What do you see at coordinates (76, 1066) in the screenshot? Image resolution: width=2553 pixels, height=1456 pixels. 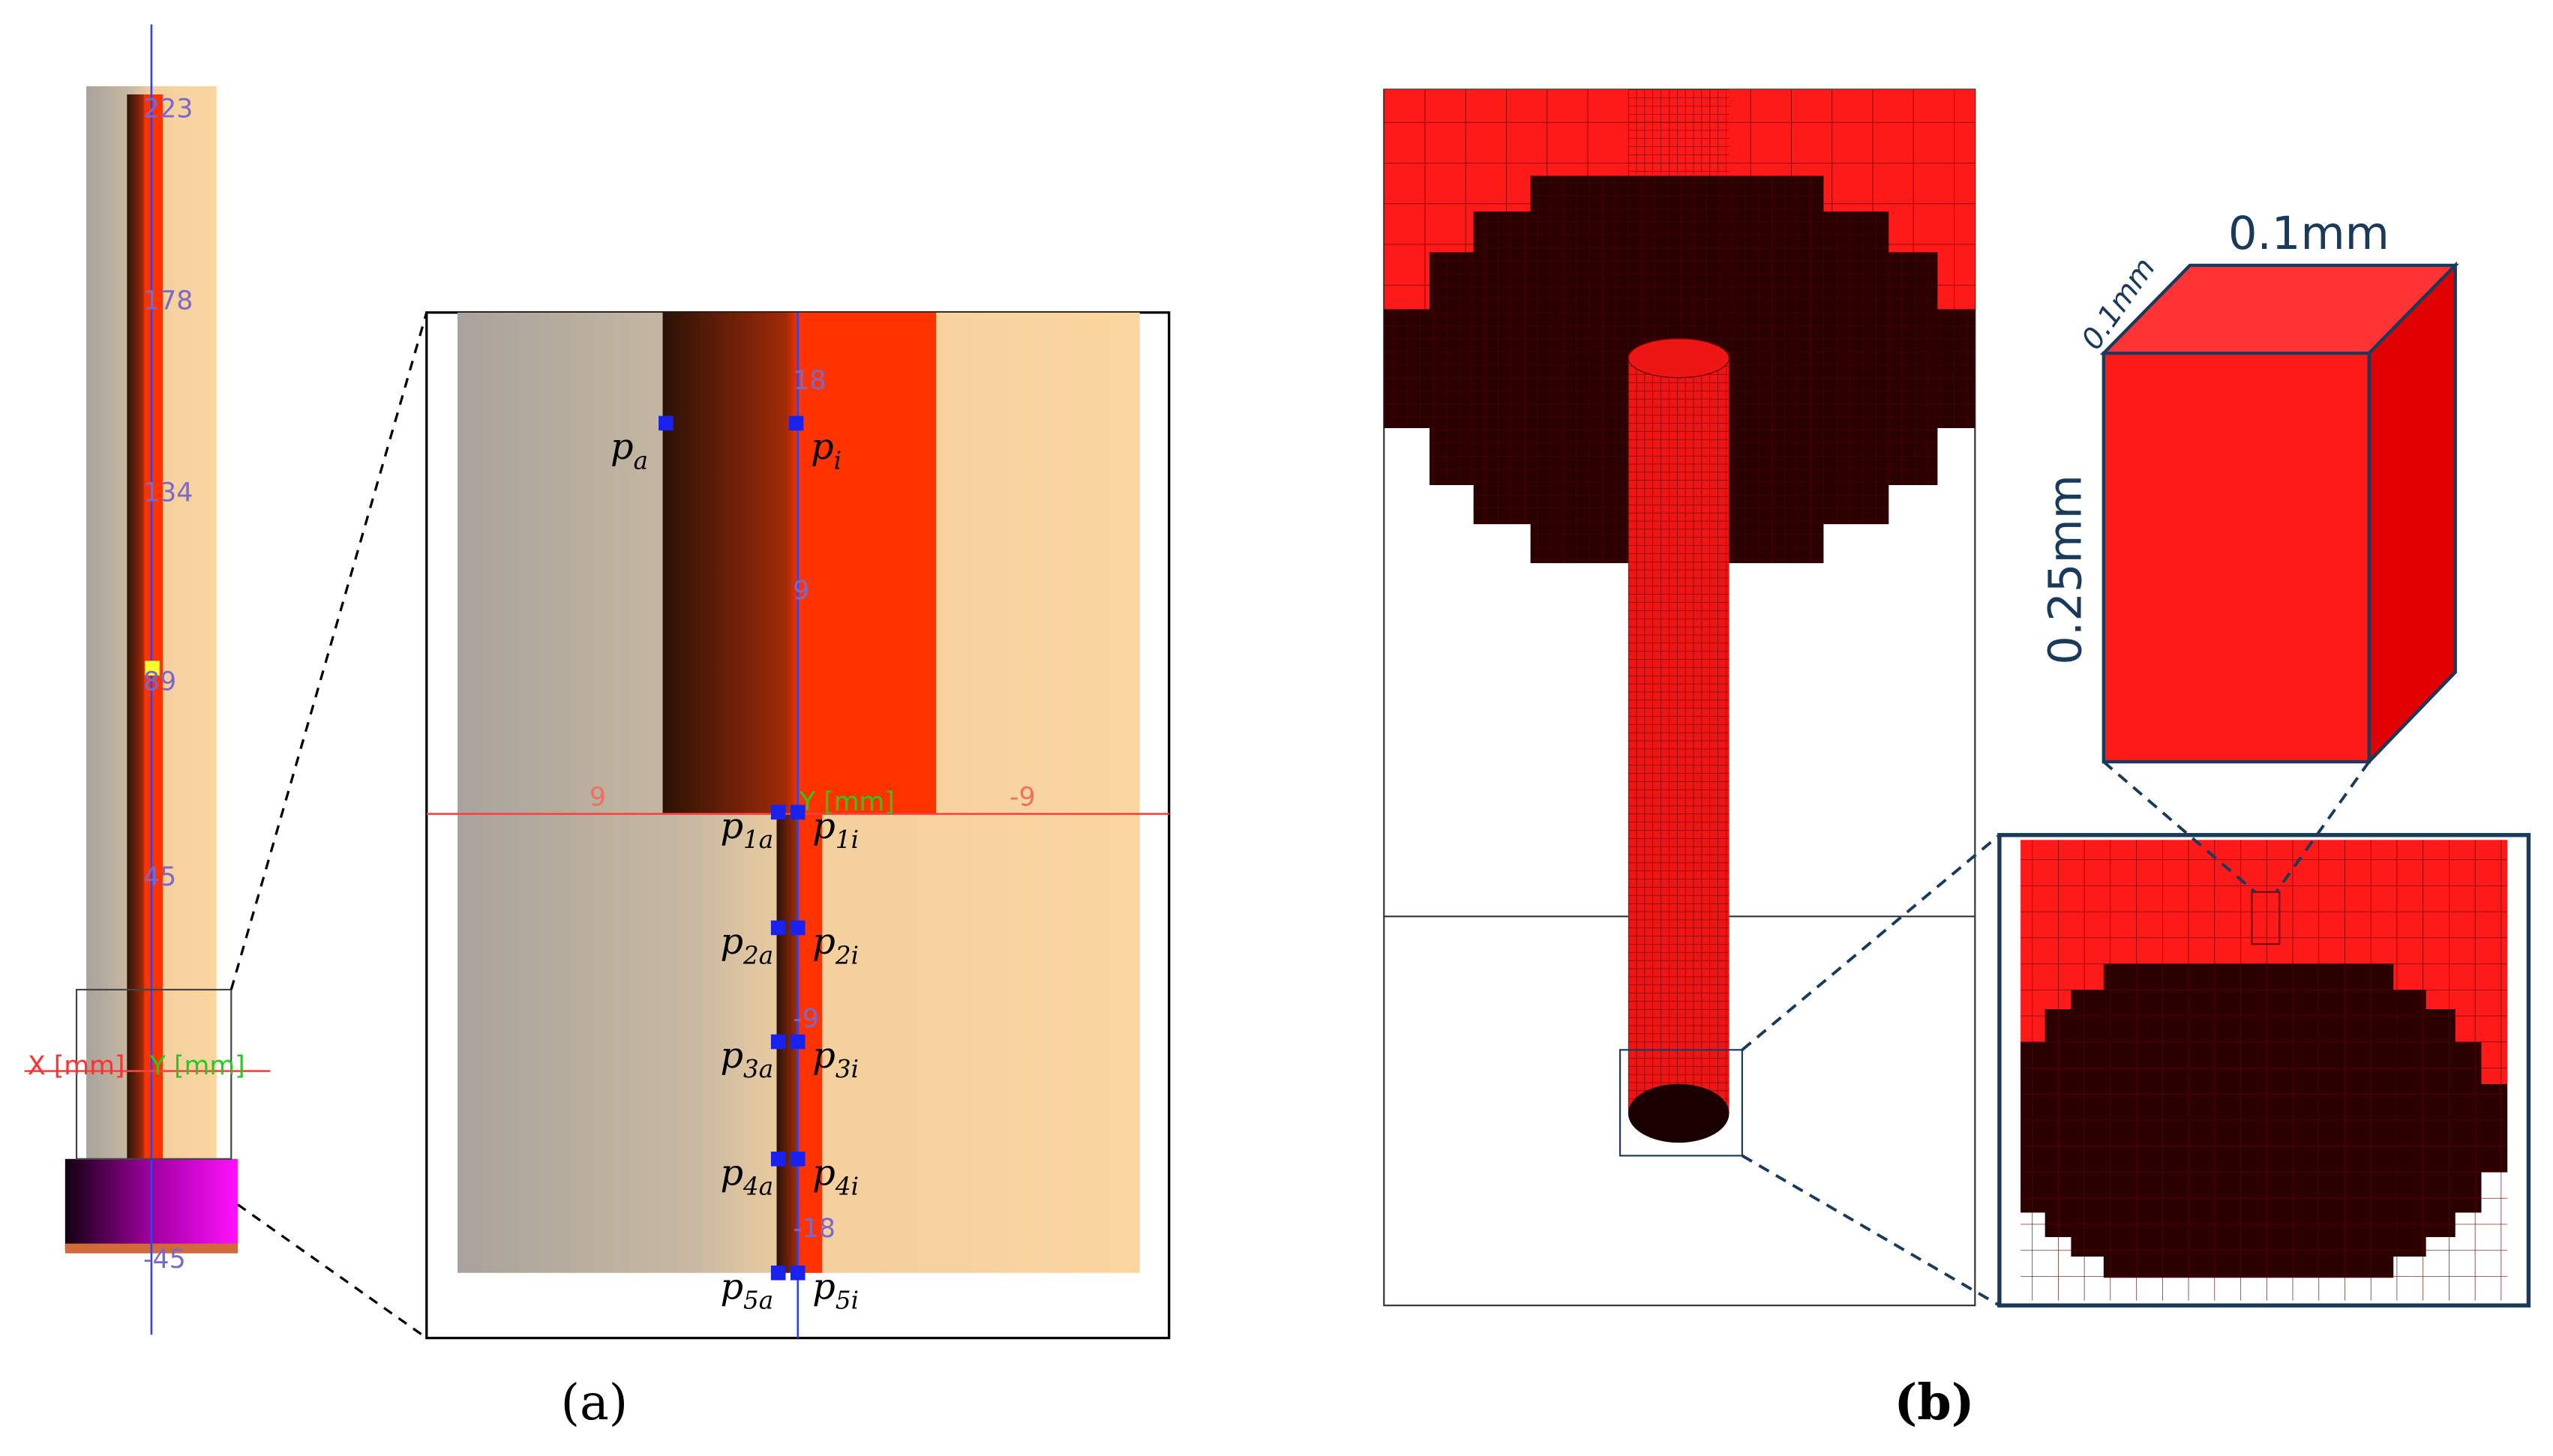 I see `x-axis-label: X [mm]` at bounding box center [76, 1066].